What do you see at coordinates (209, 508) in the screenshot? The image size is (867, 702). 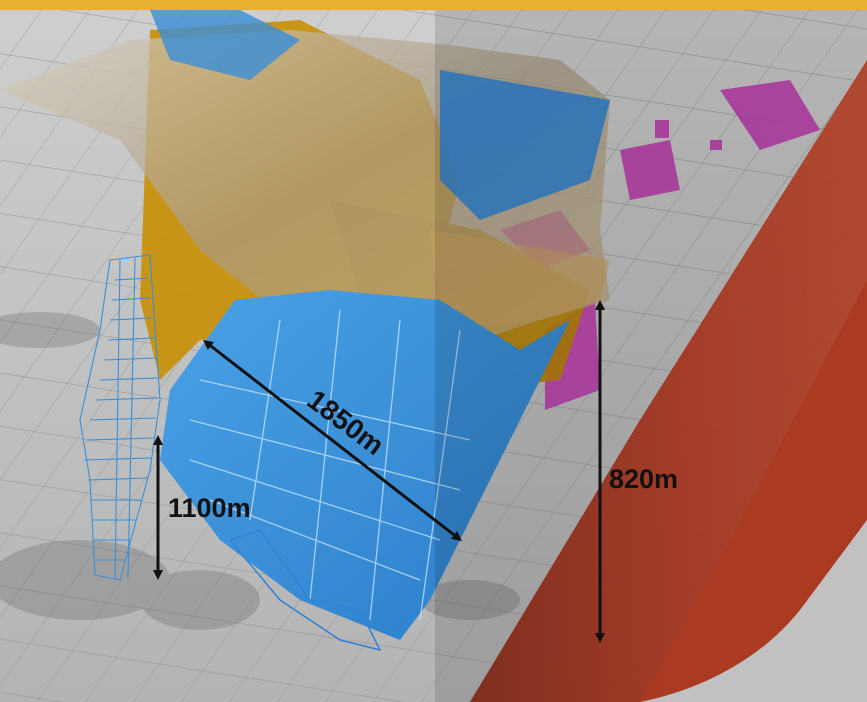 I see `depth-left-label: 1100m` at bounding box center [209, 508].